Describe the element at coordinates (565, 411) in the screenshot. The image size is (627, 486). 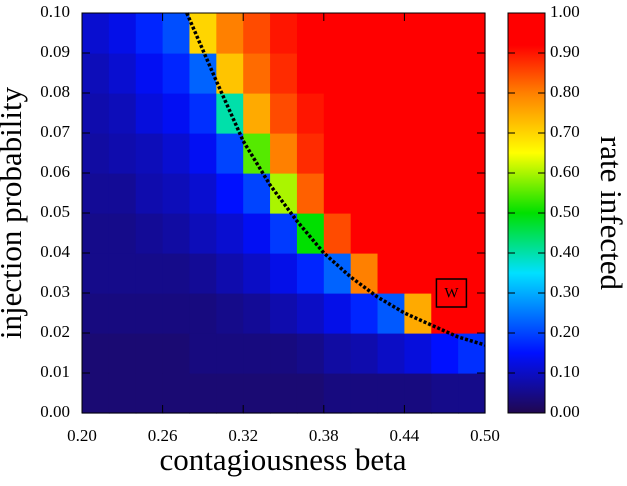
I see `colorbar-tick-label: 0.00` at that location.